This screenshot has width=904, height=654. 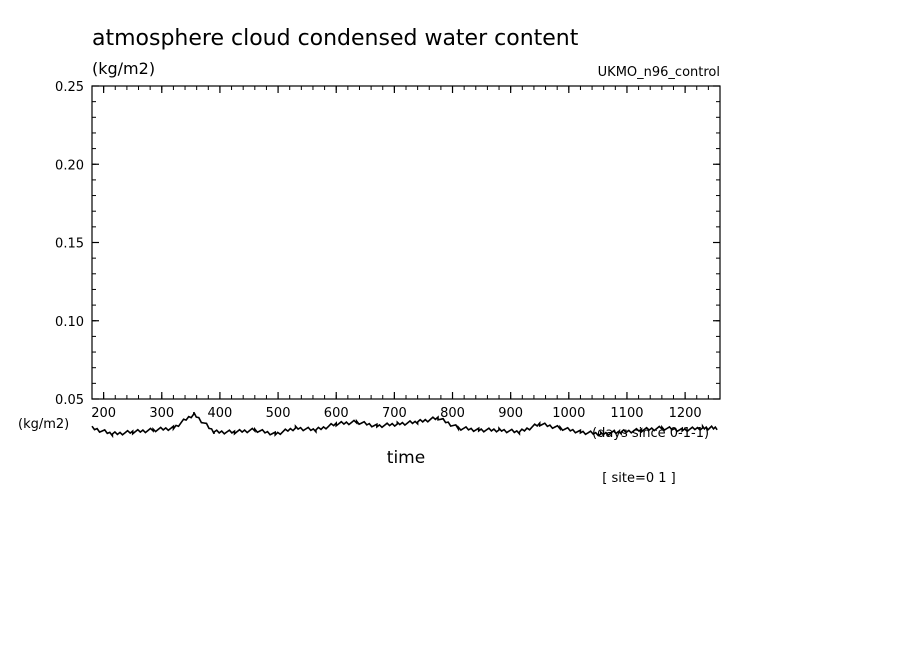 What do you see at coordinates (685, 413) in the screenshot?
I see `x-tick-label: 1200` at bounding box center [685, 413].